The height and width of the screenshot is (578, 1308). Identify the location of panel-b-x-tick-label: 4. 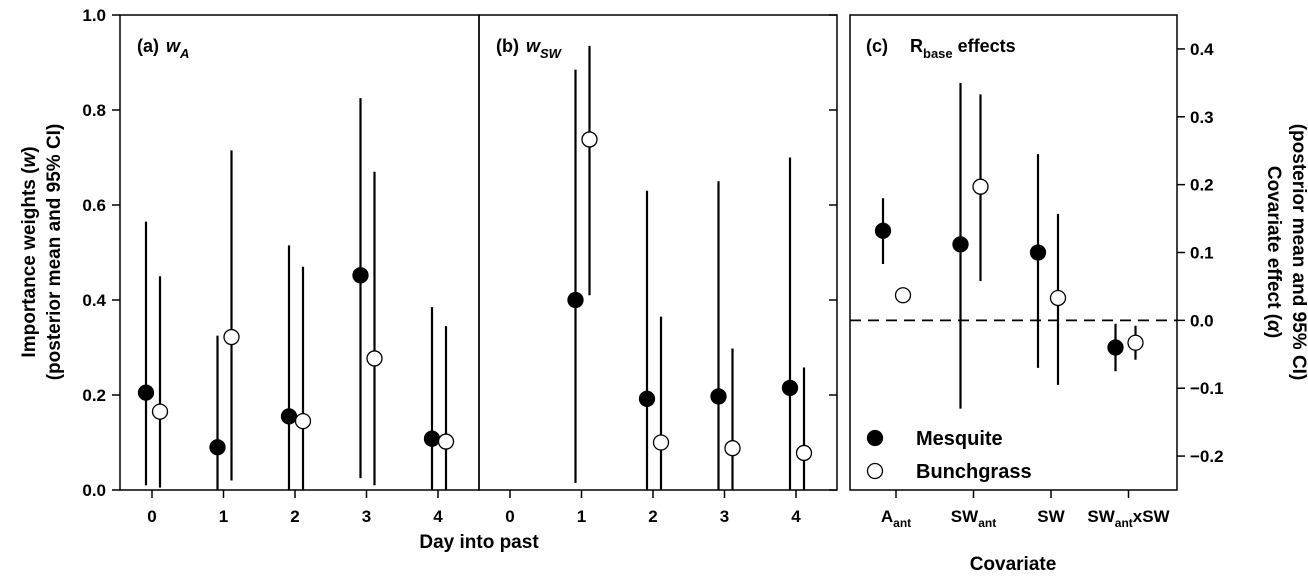
(796, 516).